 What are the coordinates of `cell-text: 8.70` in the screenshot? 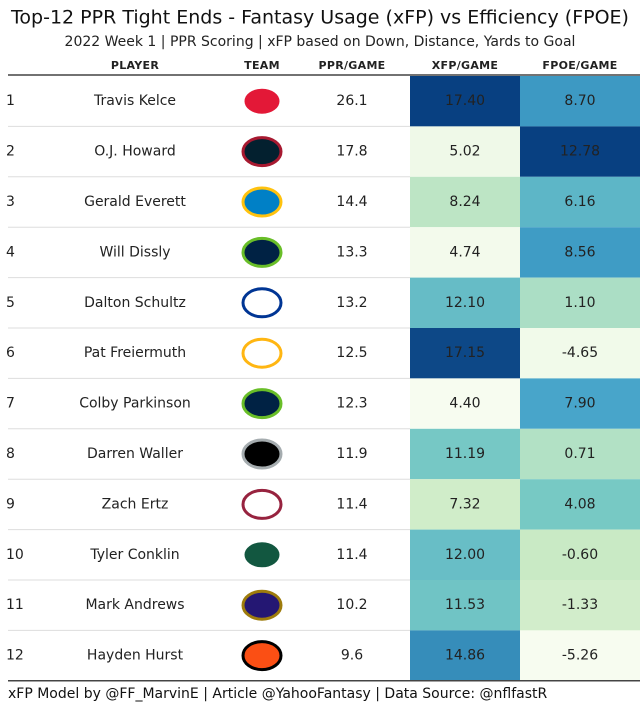 It's located at (579, 101).